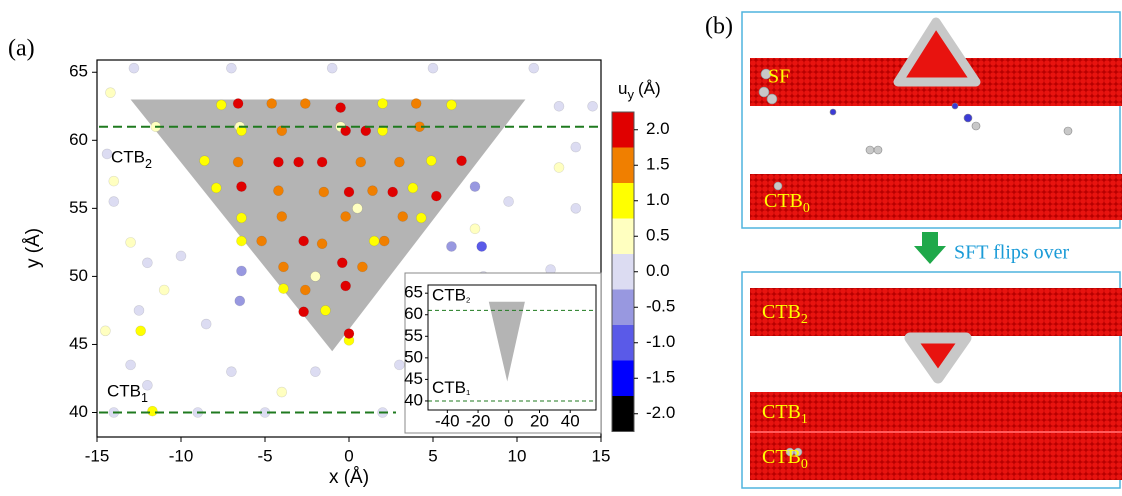 The width and height of the screenshot is (1122, 496). I want to click on x-tick-label: 5, so click(432, 455).